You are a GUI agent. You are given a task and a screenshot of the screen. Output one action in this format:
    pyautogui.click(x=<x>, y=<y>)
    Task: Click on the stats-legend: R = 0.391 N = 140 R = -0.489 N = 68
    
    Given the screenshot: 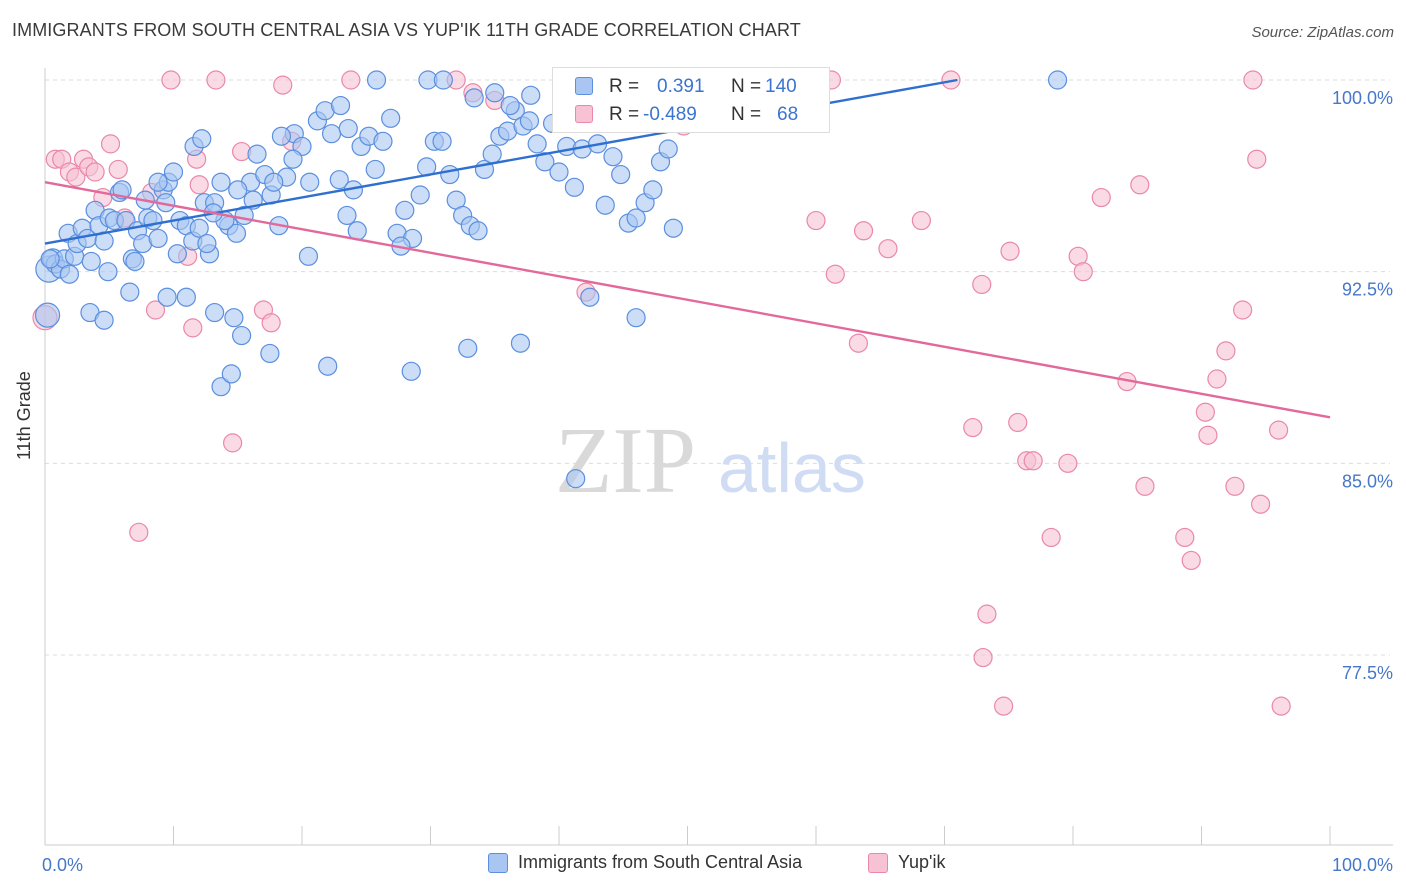 What is the action you would take?
    pyautogui.click(x=691, y=100)
    